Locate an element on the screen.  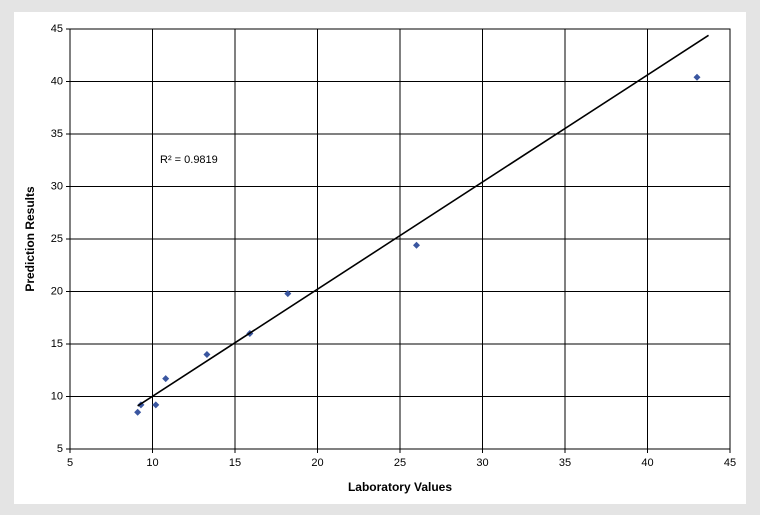
x-tick-label: 25 is located at coordinates (400, 463).